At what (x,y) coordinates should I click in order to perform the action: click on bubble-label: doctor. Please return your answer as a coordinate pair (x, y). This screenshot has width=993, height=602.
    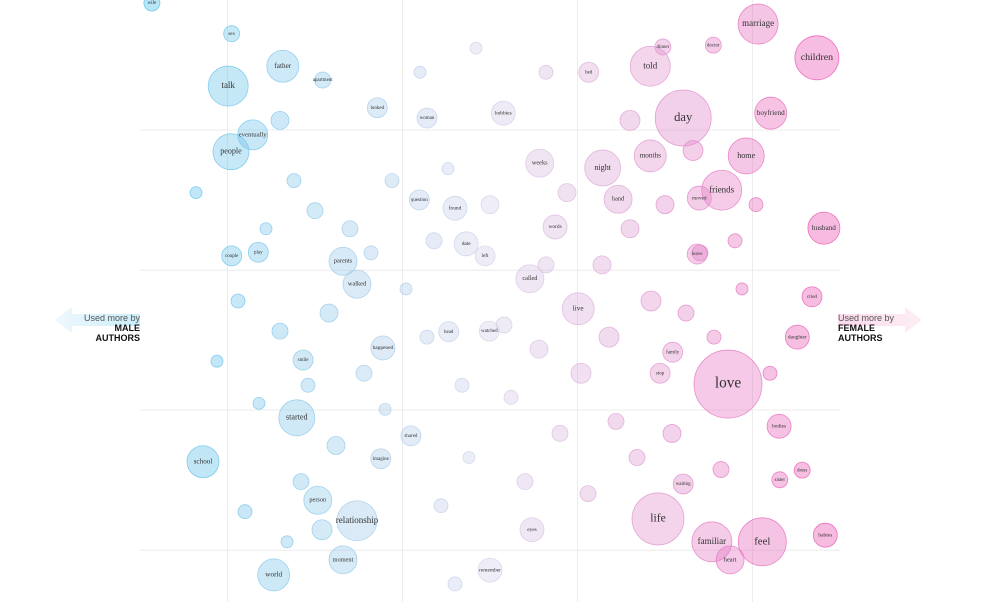
    Looking at the image, I should click on (713, 45).